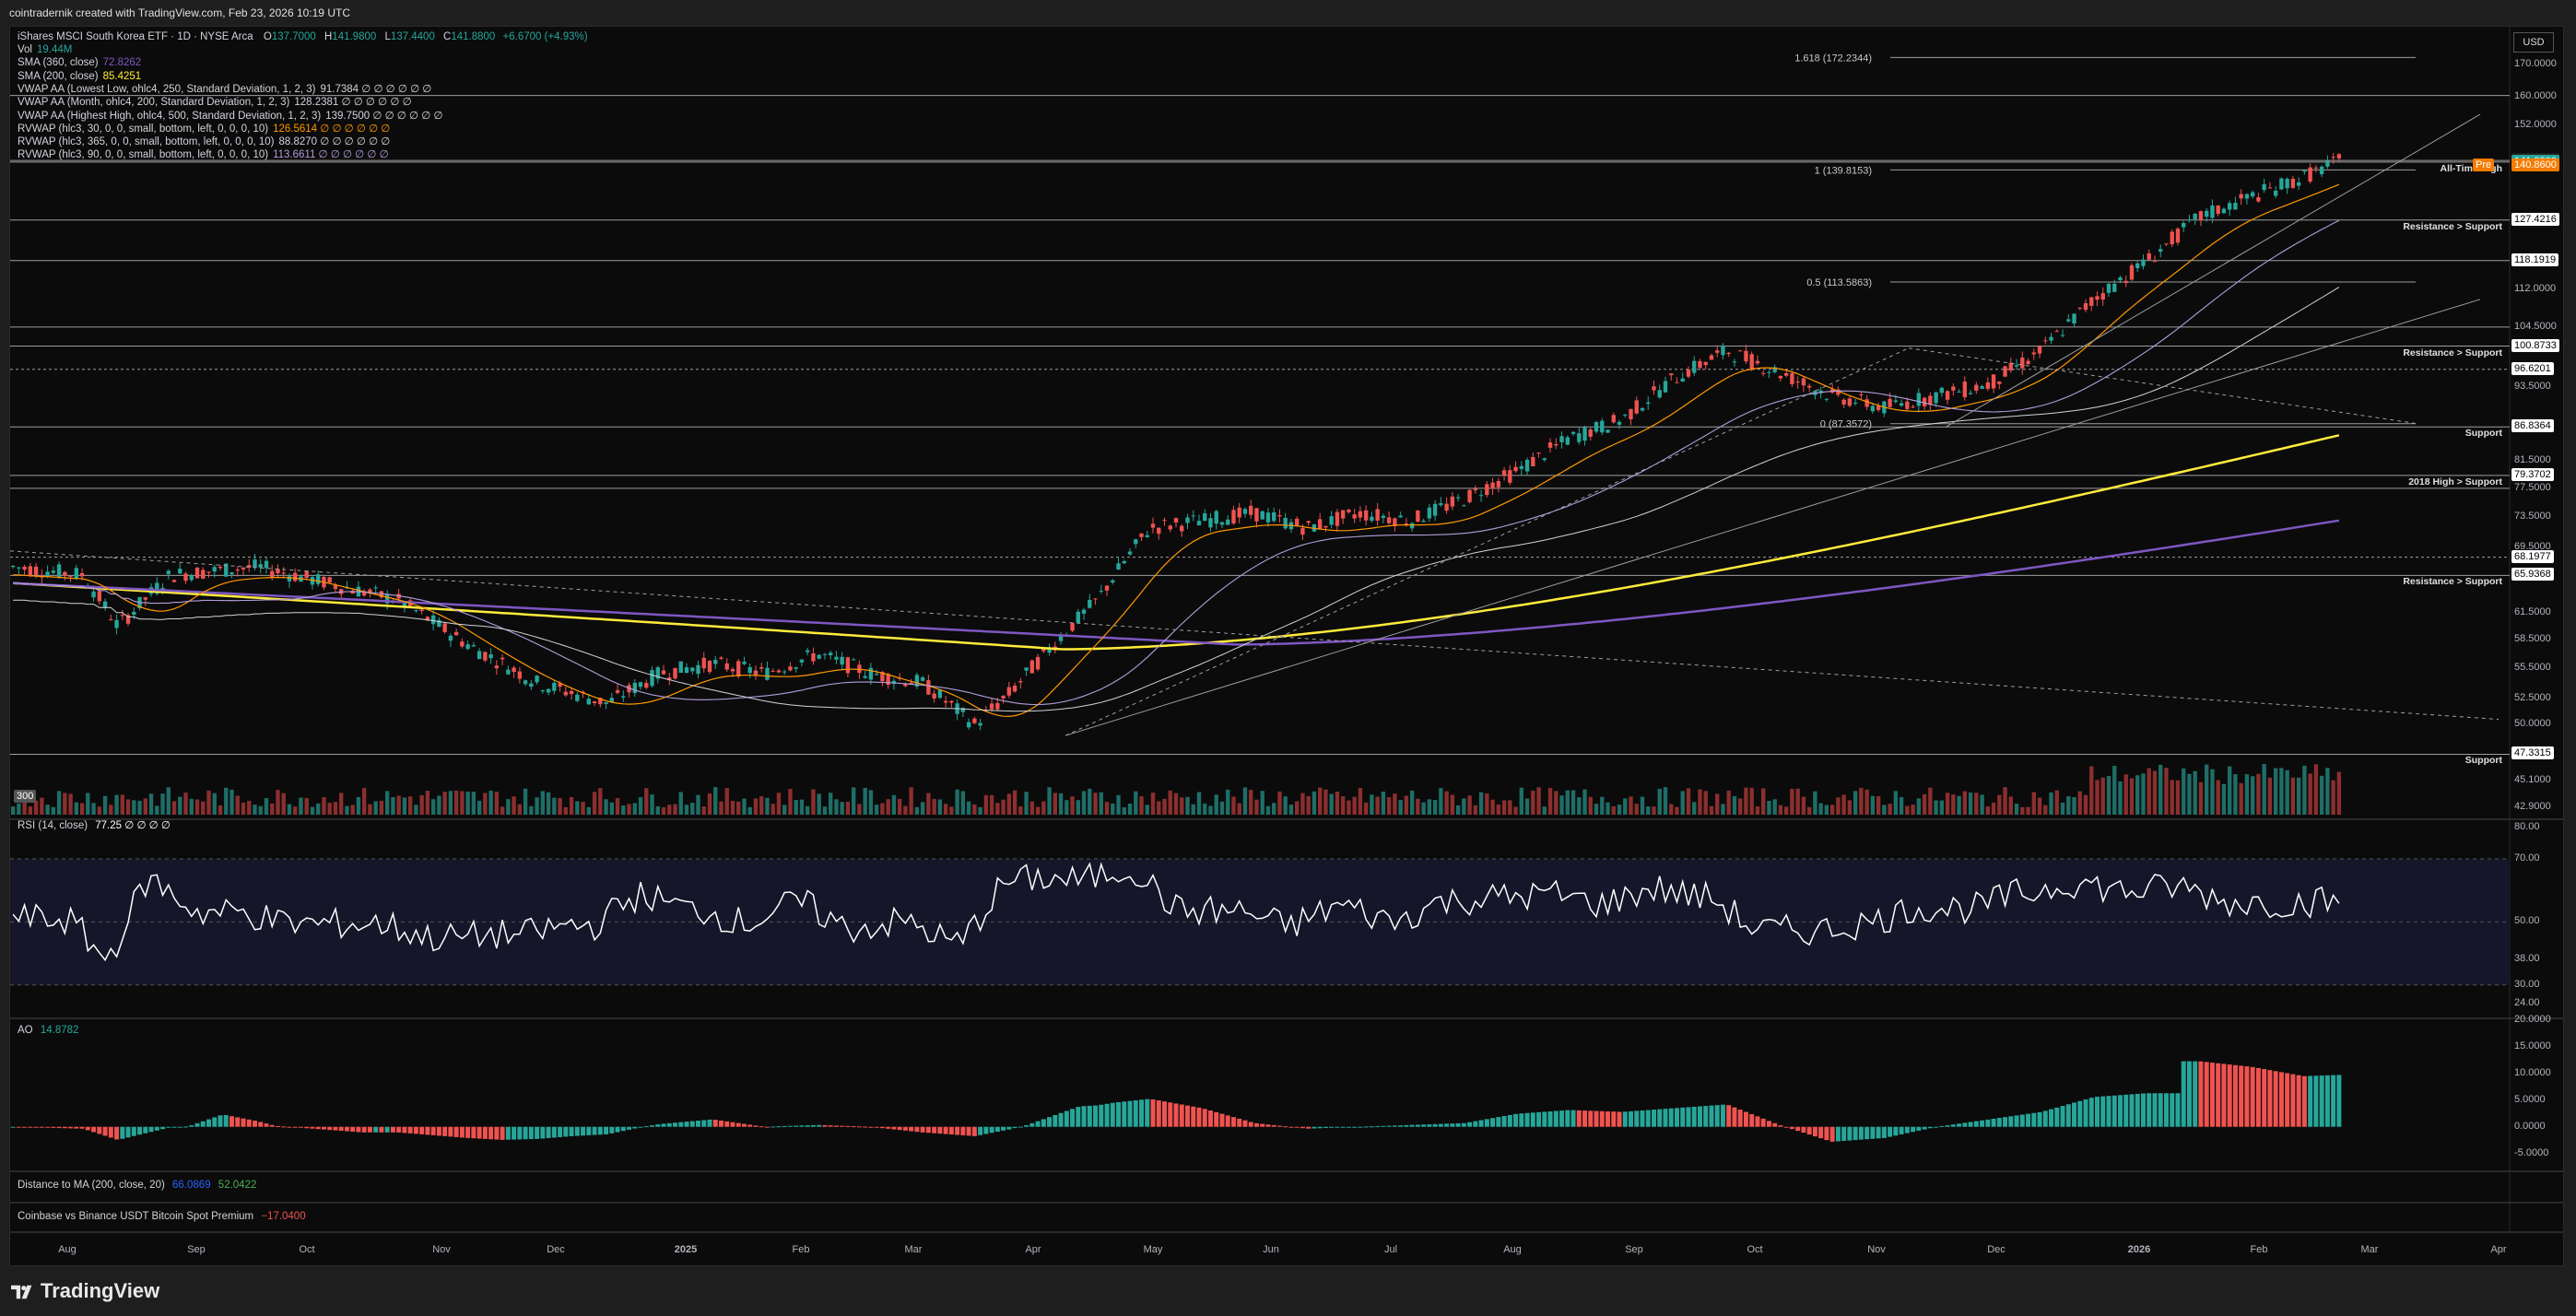 This screenshot has height=1316, width=2576. What do you see at coordinates (79, 62) in the screenshot?
I see `legend-row: SMA (360, close) 72.8262` at bounding box center [79, 62].